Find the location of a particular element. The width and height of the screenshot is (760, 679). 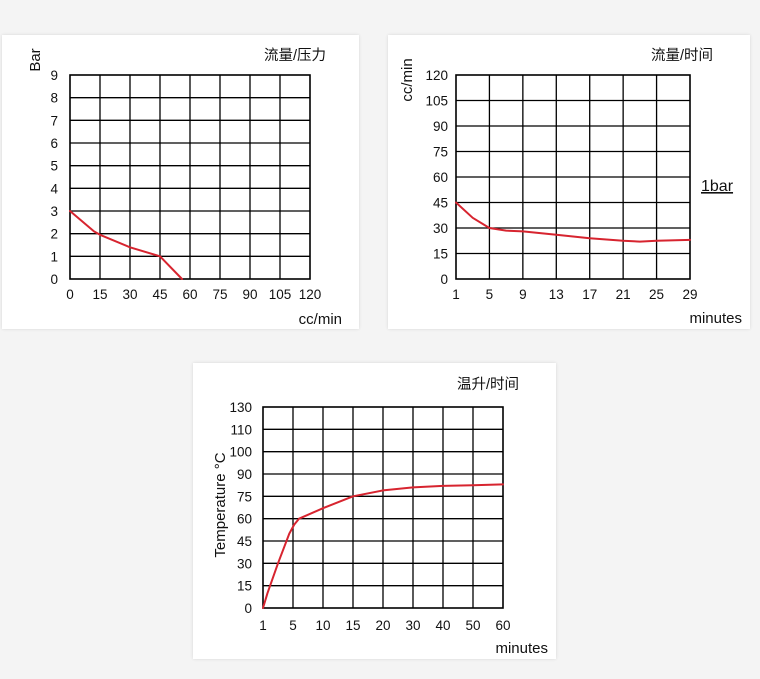

x-tick-label: 90 is located at coordinates (249, 294).